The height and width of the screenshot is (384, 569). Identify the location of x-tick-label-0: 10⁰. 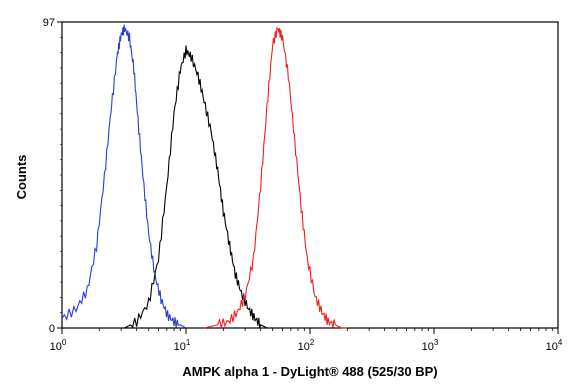
(58, 345).